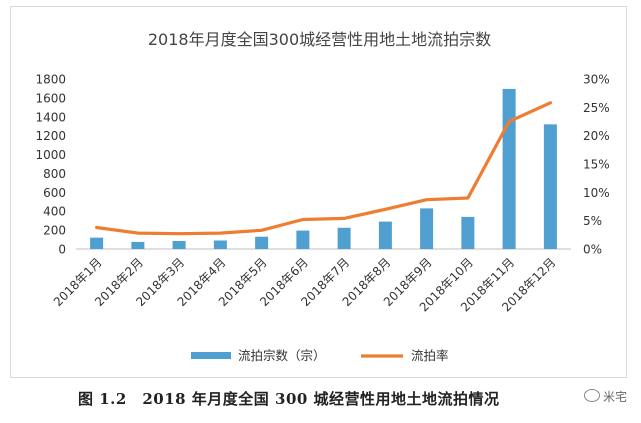  What do you see at coordinates (596, 136) in the screenshot?
I see `y-right-tick-label: 20%` at bounding box center [596, 136].